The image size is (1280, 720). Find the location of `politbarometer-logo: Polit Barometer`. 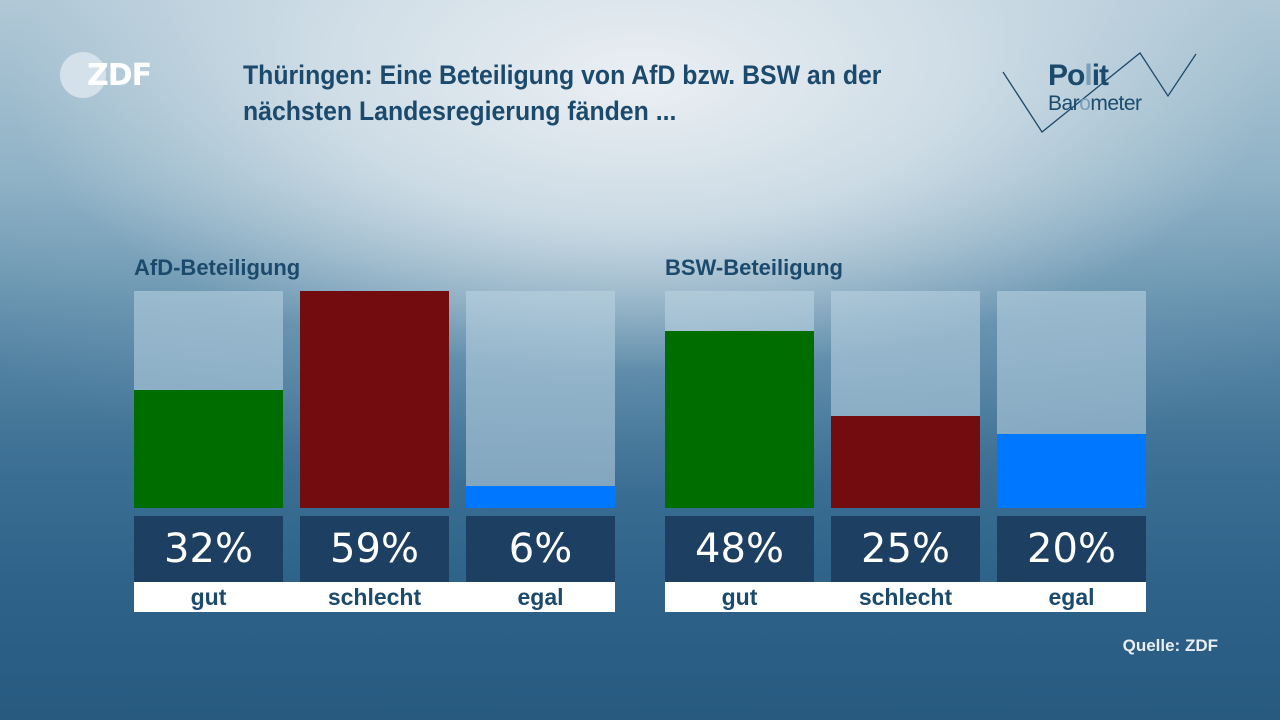

politbarometer-logo: Polit Barometer is located at coordinates (1100, 95).